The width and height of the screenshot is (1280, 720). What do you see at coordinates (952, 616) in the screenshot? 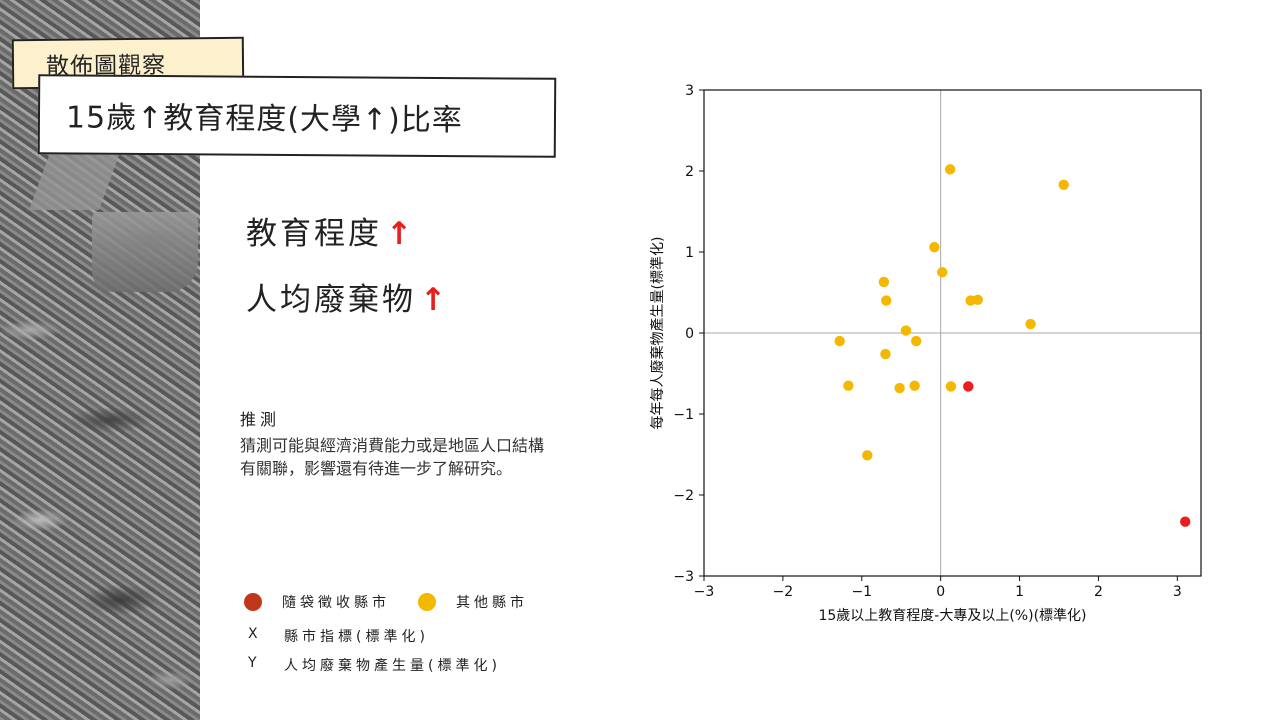
I see `x-axis-label: 15歲以上教育程度-大專及以上(%)(標準化)` at bounding box center [952, 616].